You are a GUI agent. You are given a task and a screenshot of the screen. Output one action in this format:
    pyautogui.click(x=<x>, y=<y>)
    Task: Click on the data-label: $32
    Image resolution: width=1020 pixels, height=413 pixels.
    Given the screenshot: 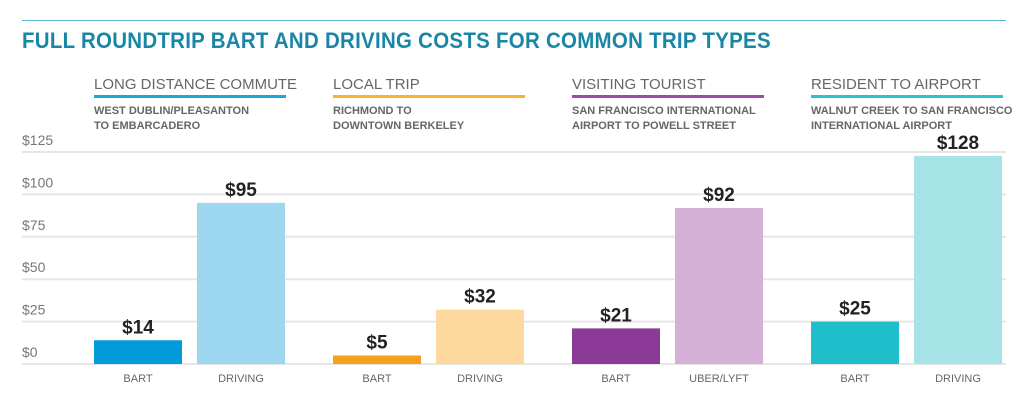 What is the action you would take?
    pyautogui.click(x=480, y=297)
    